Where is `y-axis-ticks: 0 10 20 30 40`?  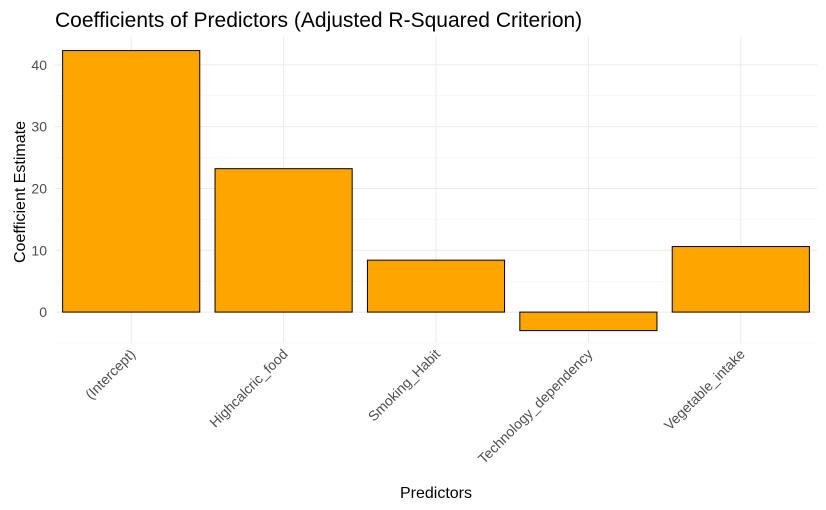
y-axis-ticks: 0 10 20 30 40 is located at coordinates (39, 188).